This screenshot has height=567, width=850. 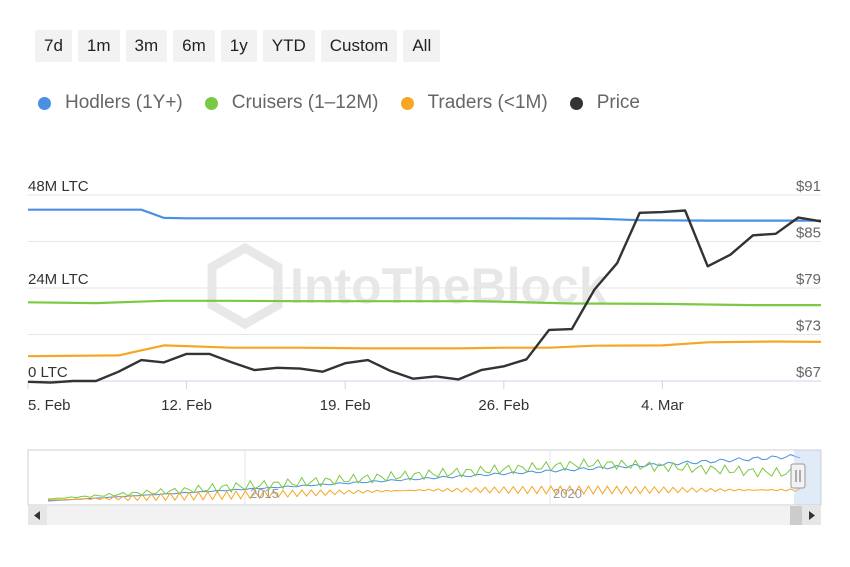 I want to click on right-axis-tick-label: $79, so click(x=808, y=279).